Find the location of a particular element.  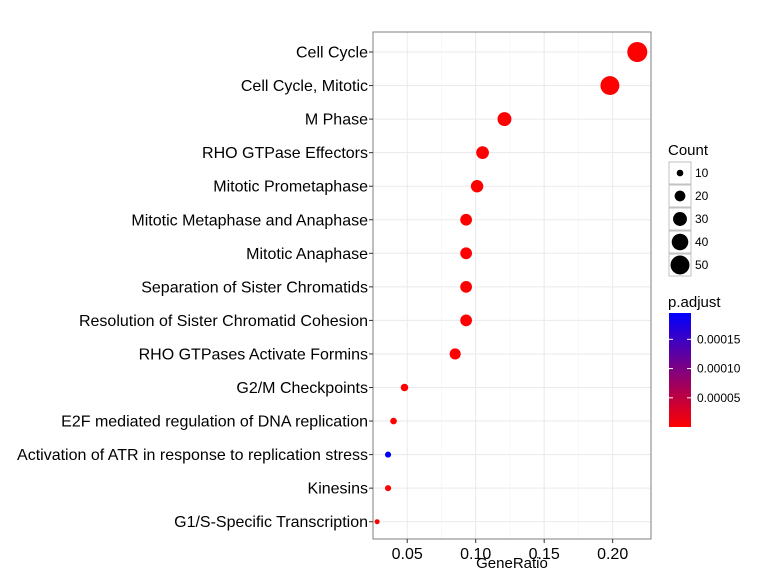

color-bar is located at coordinates (680, 370).